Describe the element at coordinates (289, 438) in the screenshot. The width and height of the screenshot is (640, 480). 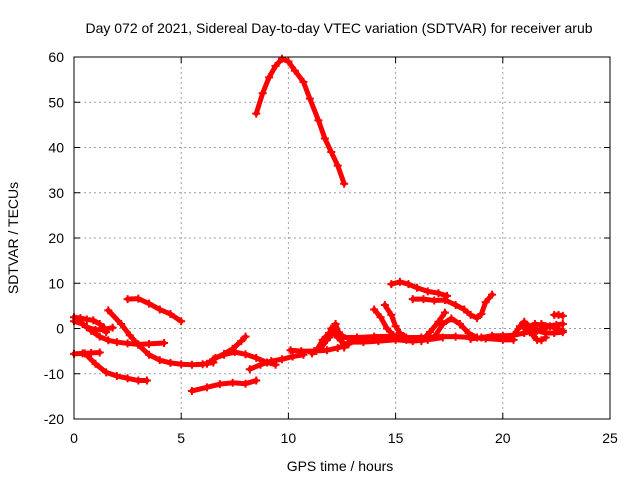
I see `x-tick-label: 10` at that location.